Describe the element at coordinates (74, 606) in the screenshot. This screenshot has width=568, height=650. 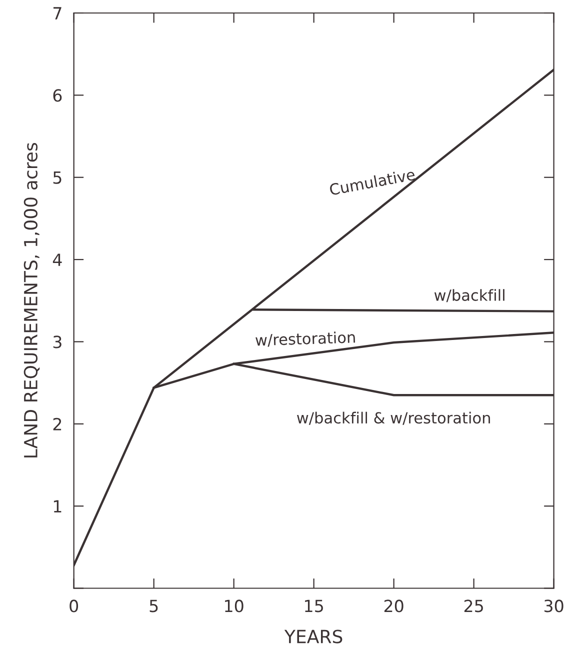
I see `x-tick-label: 0` at that location.